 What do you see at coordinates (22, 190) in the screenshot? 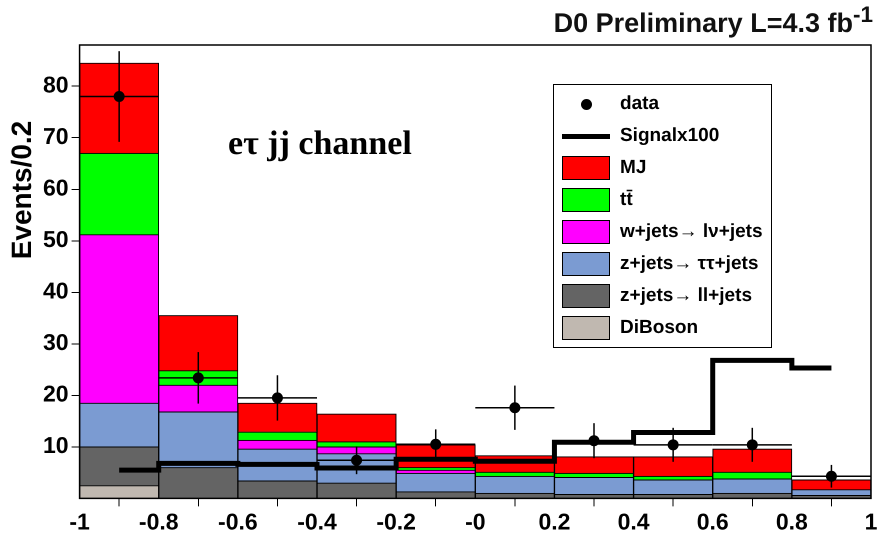
I see `y-axis-title: Events/0.2` at bounding box center [22, 190].